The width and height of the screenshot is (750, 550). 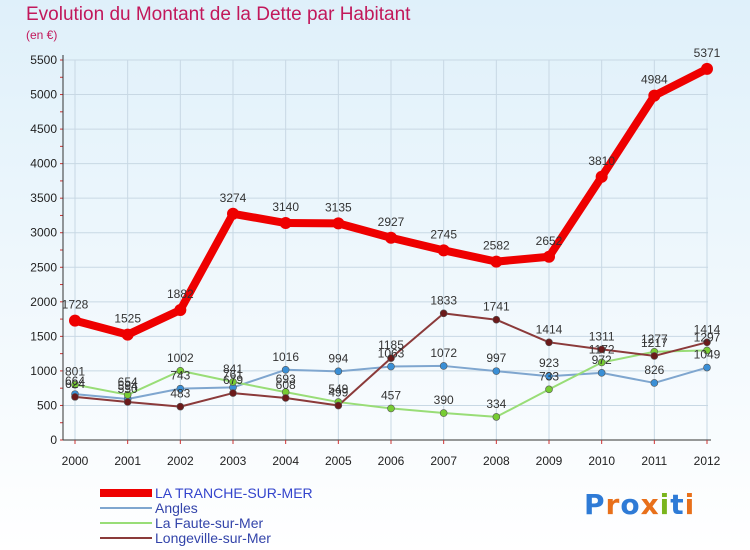 I want to click on x-tick-label: 2009, so click(x=549, y=461).